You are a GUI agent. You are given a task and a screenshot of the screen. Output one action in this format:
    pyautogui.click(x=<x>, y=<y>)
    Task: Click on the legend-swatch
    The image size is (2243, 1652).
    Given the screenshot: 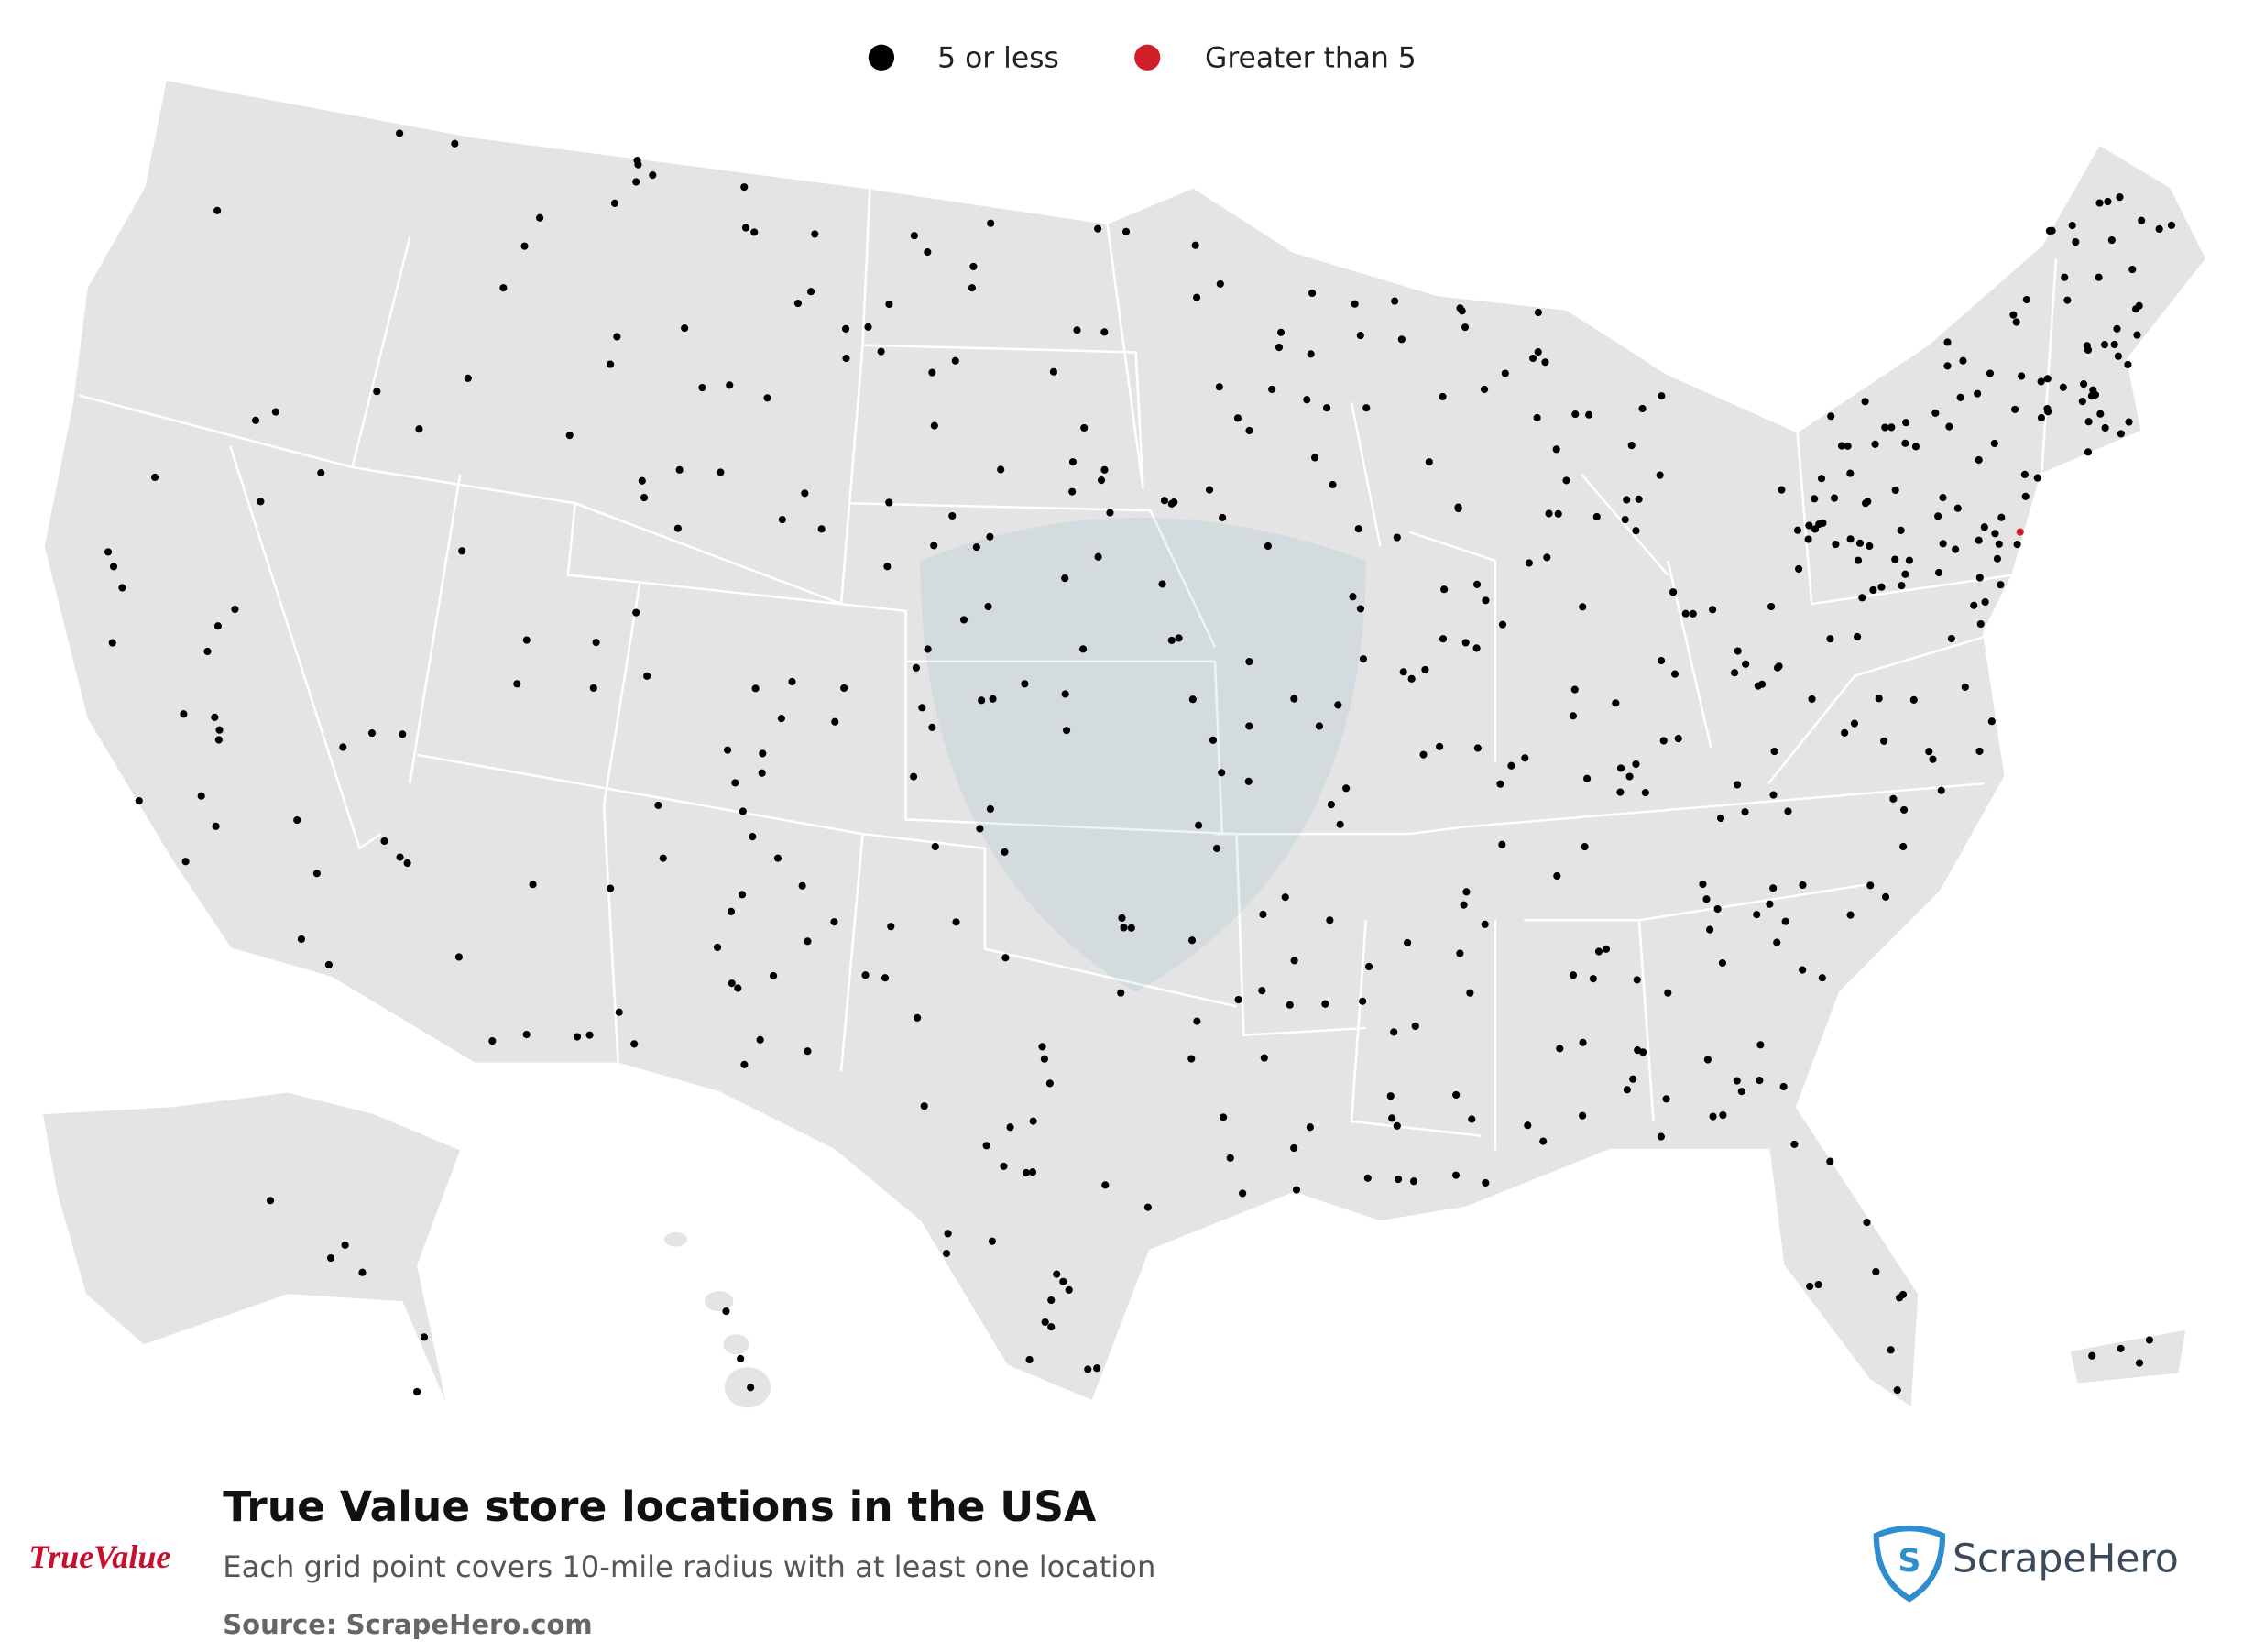 What is the action you would take?
    pyautogui.click(x=1147, y=57)
    